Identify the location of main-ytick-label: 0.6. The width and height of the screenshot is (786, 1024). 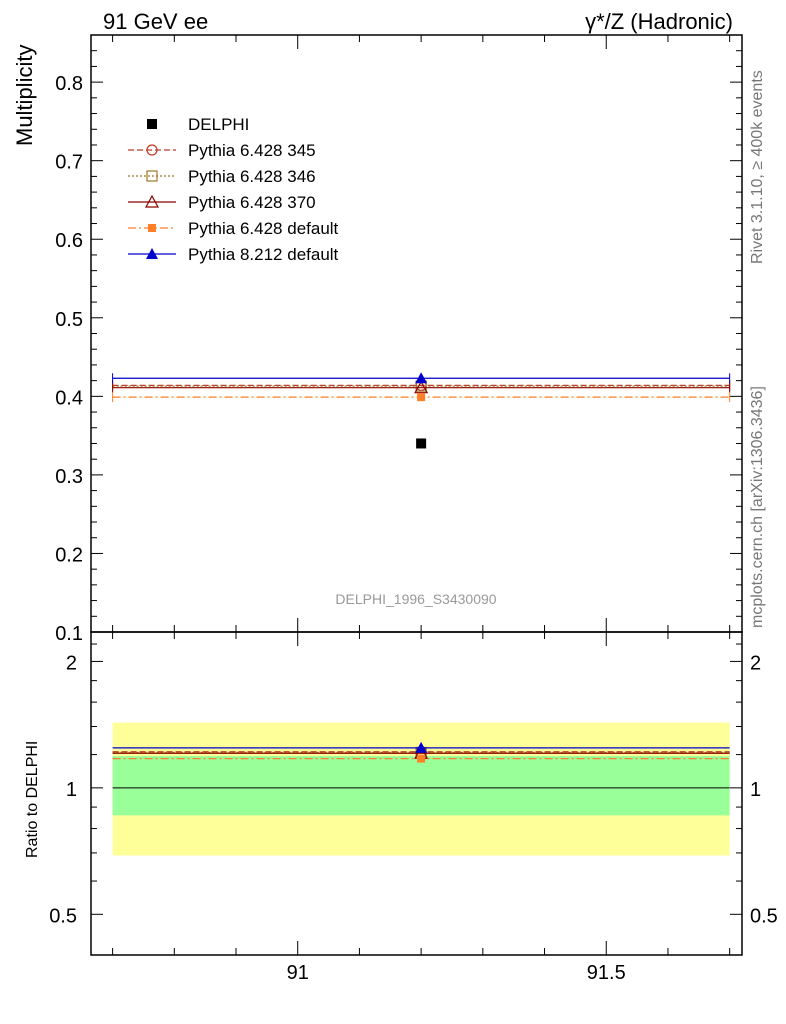
(69, 241).